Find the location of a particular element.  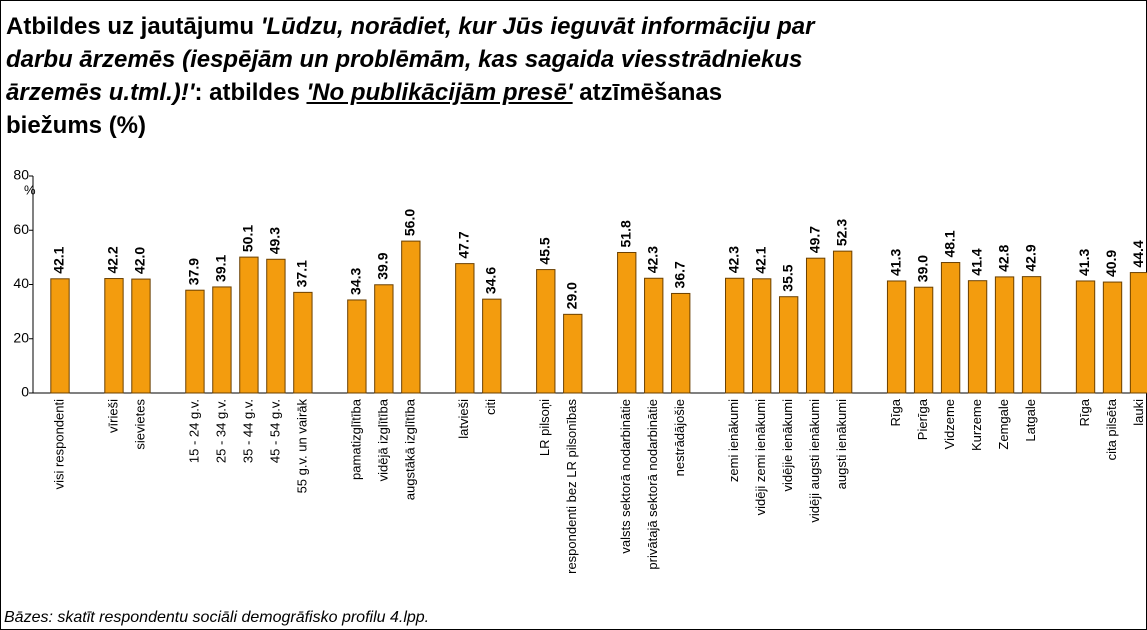

value-label: 51.8 is located at coordinates (625, 233).